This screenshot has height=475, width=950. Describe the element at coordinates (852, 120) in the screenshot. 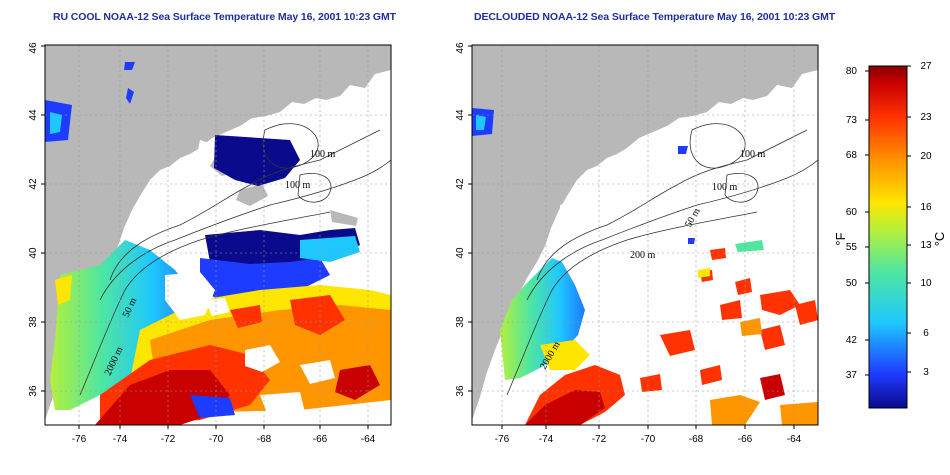

I see `colorbar-f-tick: 73` at that location.